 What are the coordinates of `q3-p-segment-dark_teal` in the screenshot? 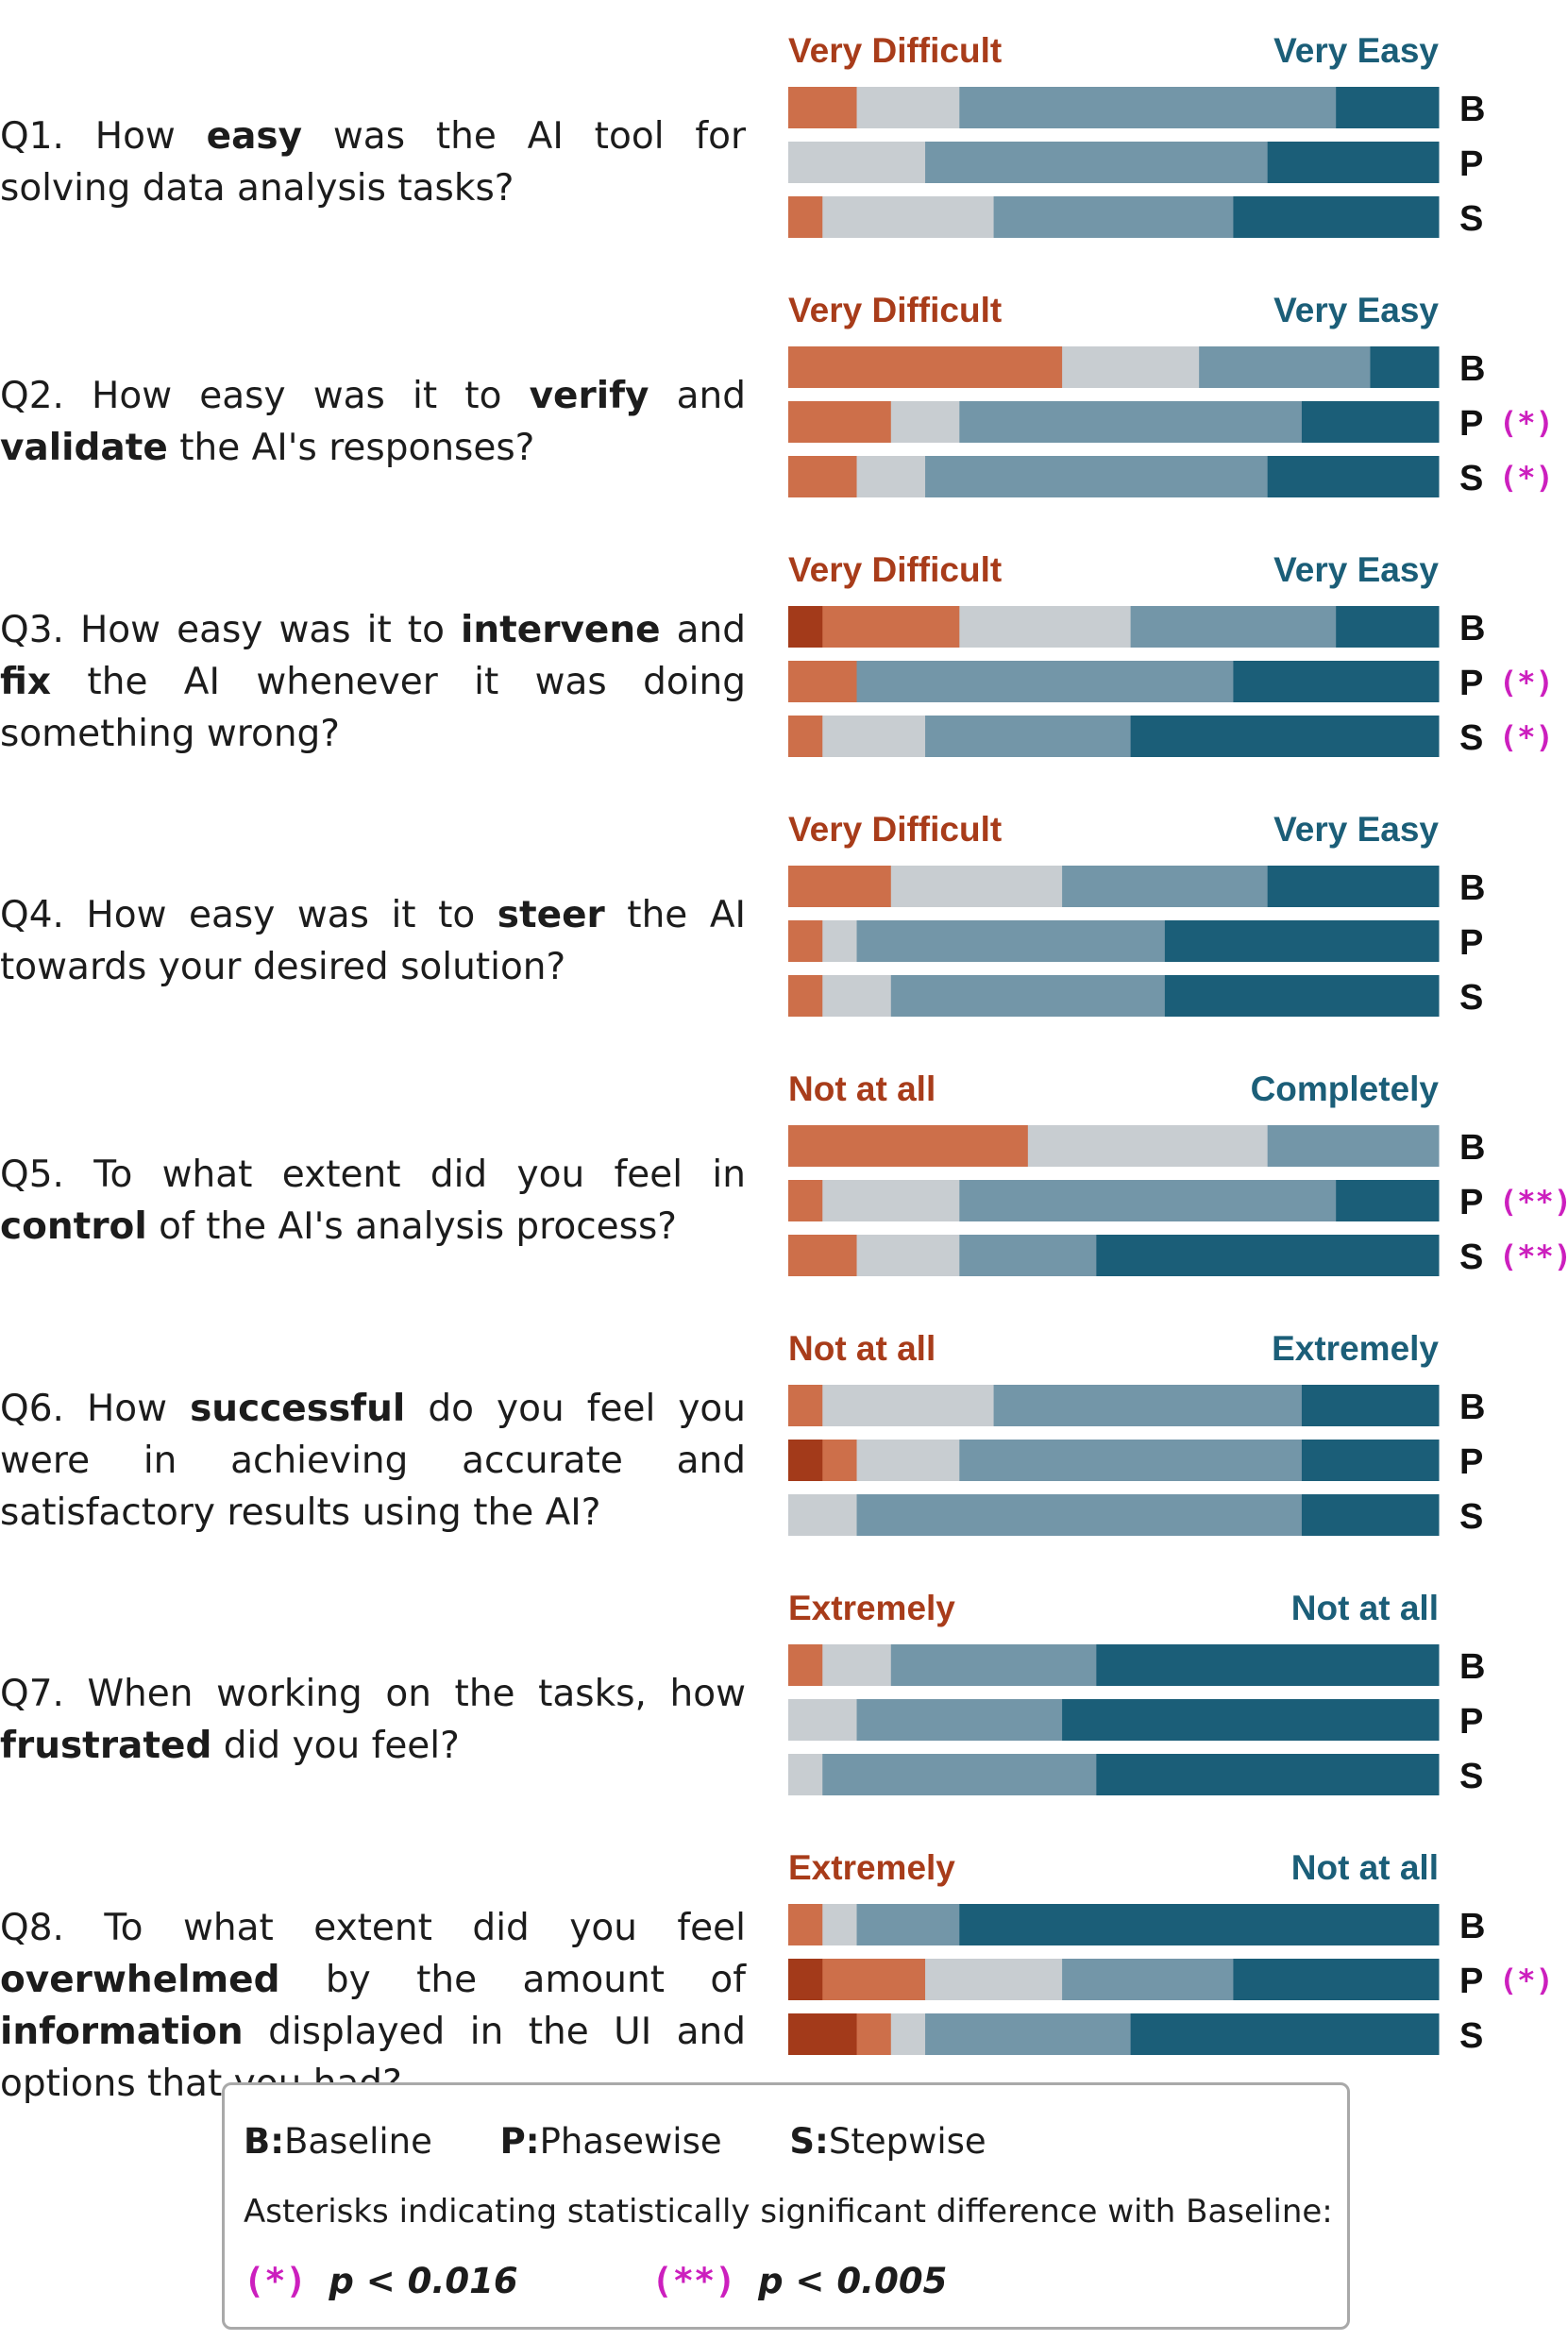 It's located at (1336, 681).